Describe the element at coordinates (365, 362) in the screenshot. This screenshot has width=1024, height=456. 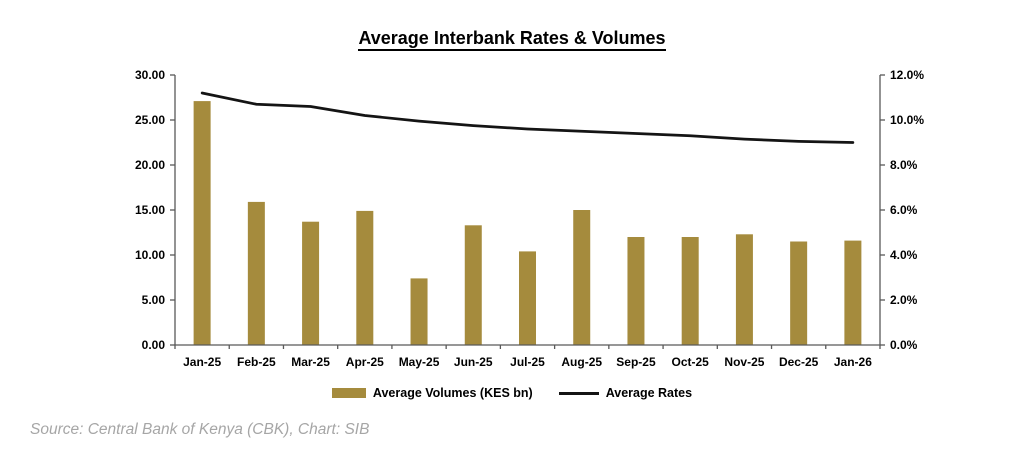
I see `svg-text: Apr-25` at that location.